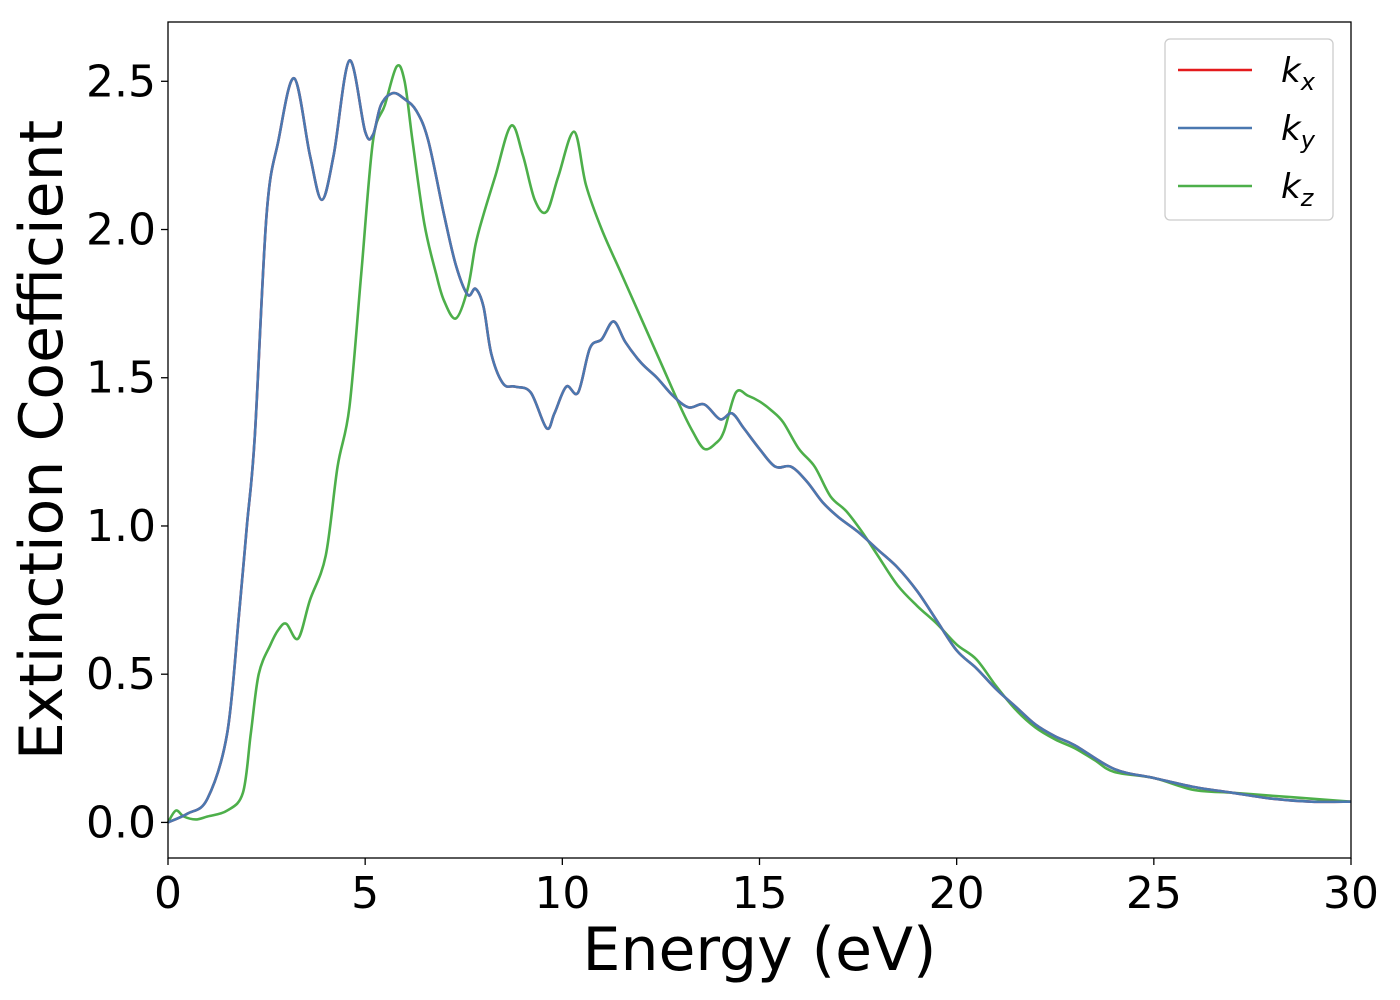 The height and width of the screenshot is (1000, 1400). Describe the element at coordinates (127, 452) in the screenshot. I see `y-axis-ticks: 0.0 0.5 1.0 1.5 2.0 2.5` at that location.